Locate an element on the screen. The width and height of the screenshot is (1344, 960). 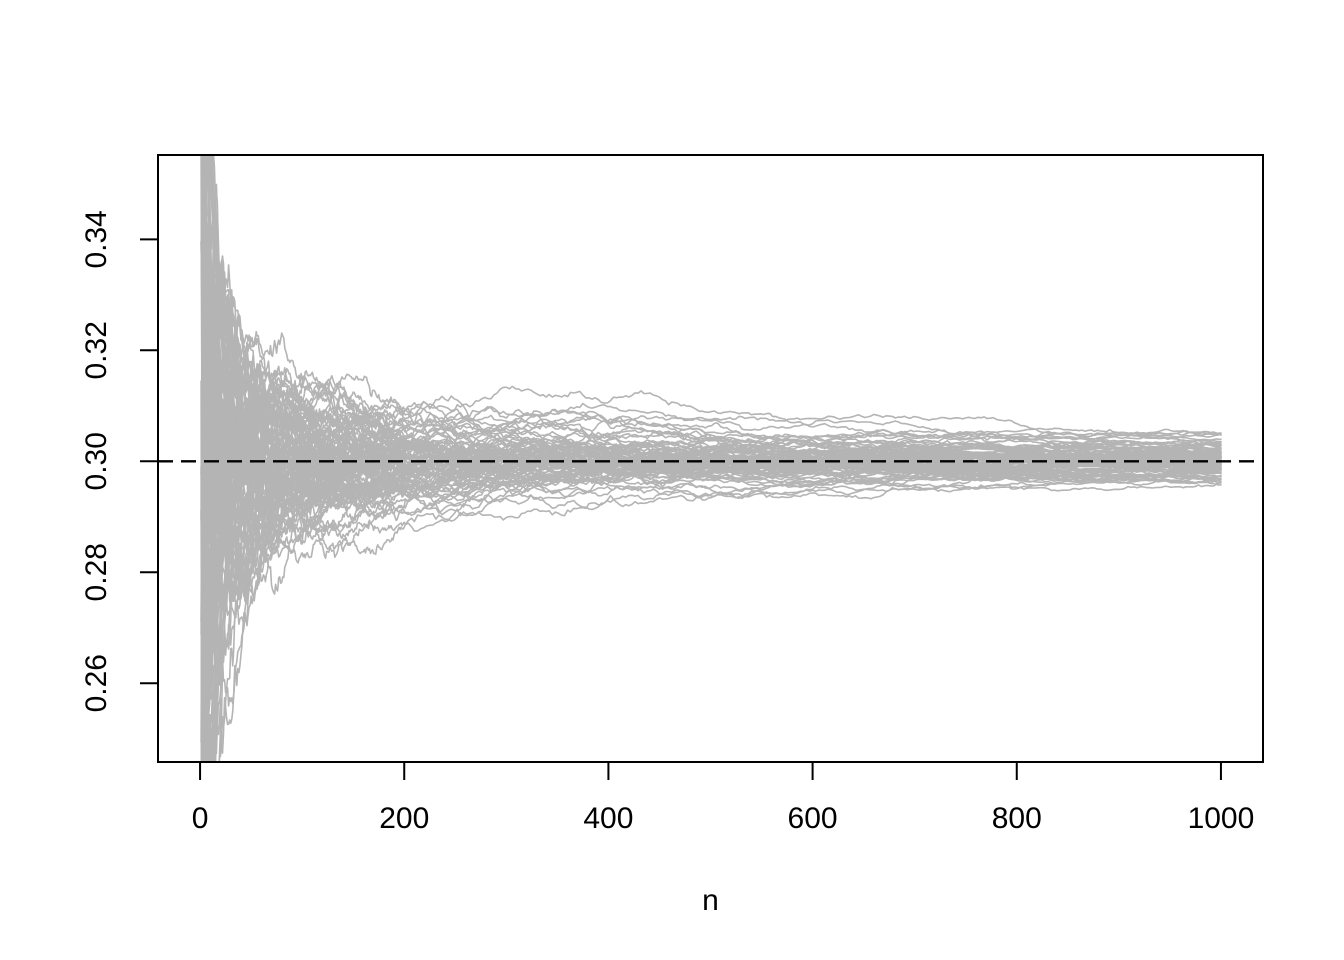
x-tick-label: 400 is located at coordinates (608, 818).